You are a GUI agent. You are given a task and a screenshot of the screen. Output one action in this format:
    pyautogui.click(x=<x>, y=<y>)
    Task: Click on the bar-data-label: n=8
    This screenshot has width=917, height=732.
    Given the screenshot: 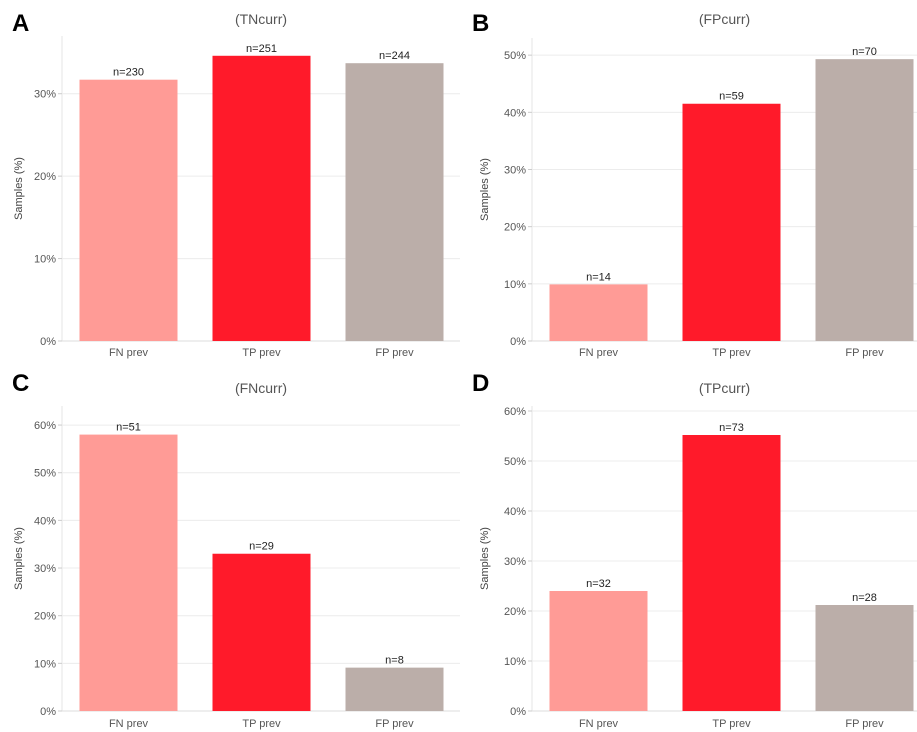 What is the action you would take?
    pyautogui.click(x=394, y=661)
    